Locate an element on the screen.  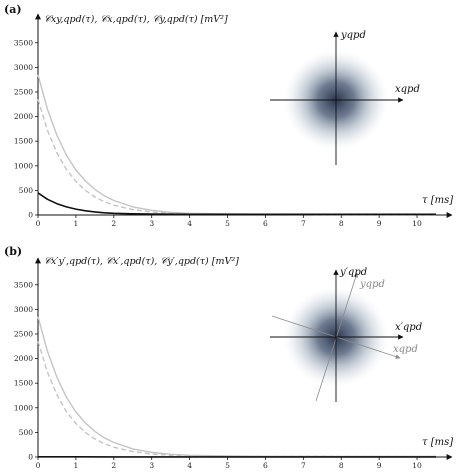
panel-a-y-tick-label: 2000 is located at coordinates (23, 116).